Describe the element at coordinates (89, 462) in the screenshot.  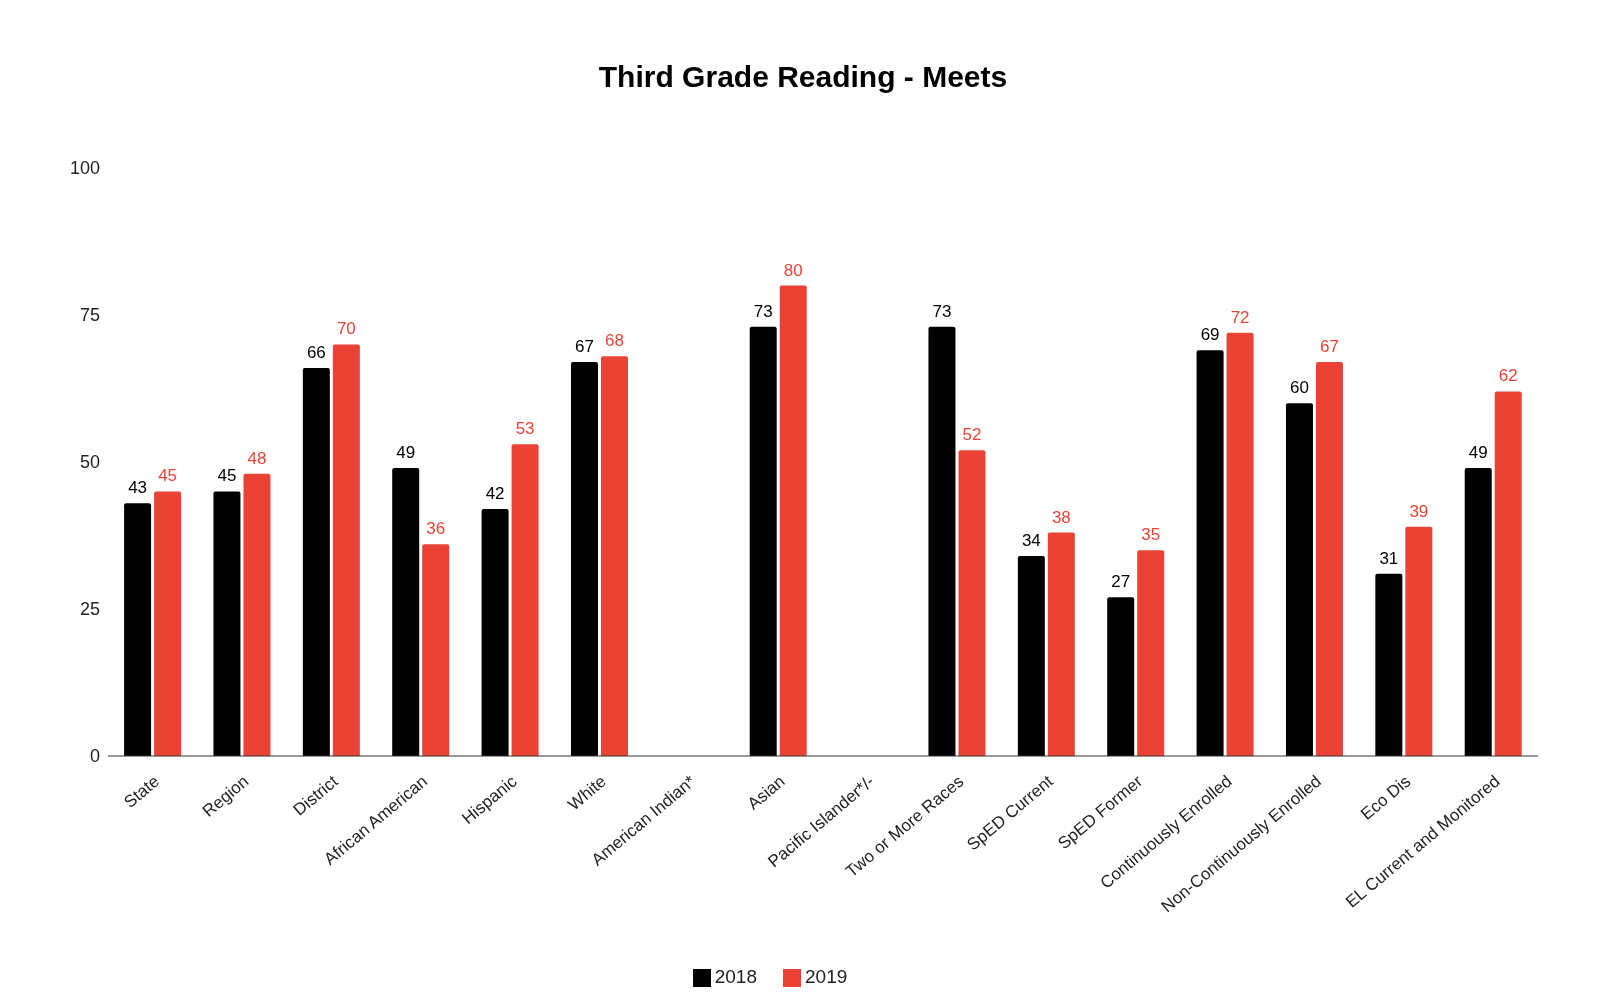
I see `y-tick-label: 50` at that location.